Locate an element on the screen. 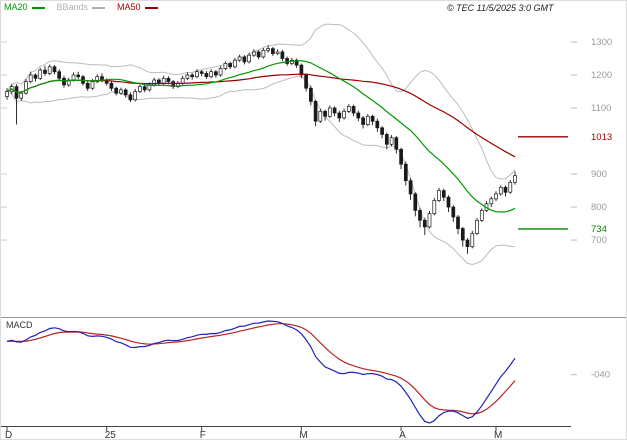  month-label: D is located at coordinates (8, 435).